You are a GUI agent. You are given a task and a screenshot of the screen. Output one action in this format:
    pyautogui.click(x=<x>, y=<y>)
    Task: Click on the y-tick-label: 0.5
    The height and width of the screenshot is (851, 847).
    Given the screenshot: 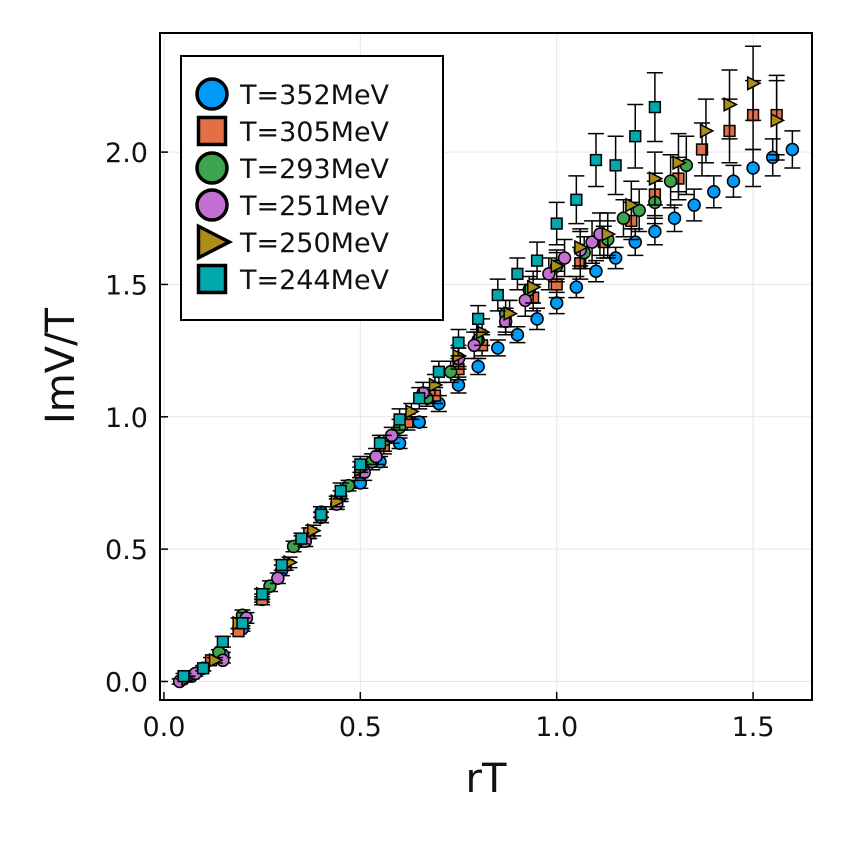 What is the action you would take?
    pyautogui.click(x=126, y=550)
    